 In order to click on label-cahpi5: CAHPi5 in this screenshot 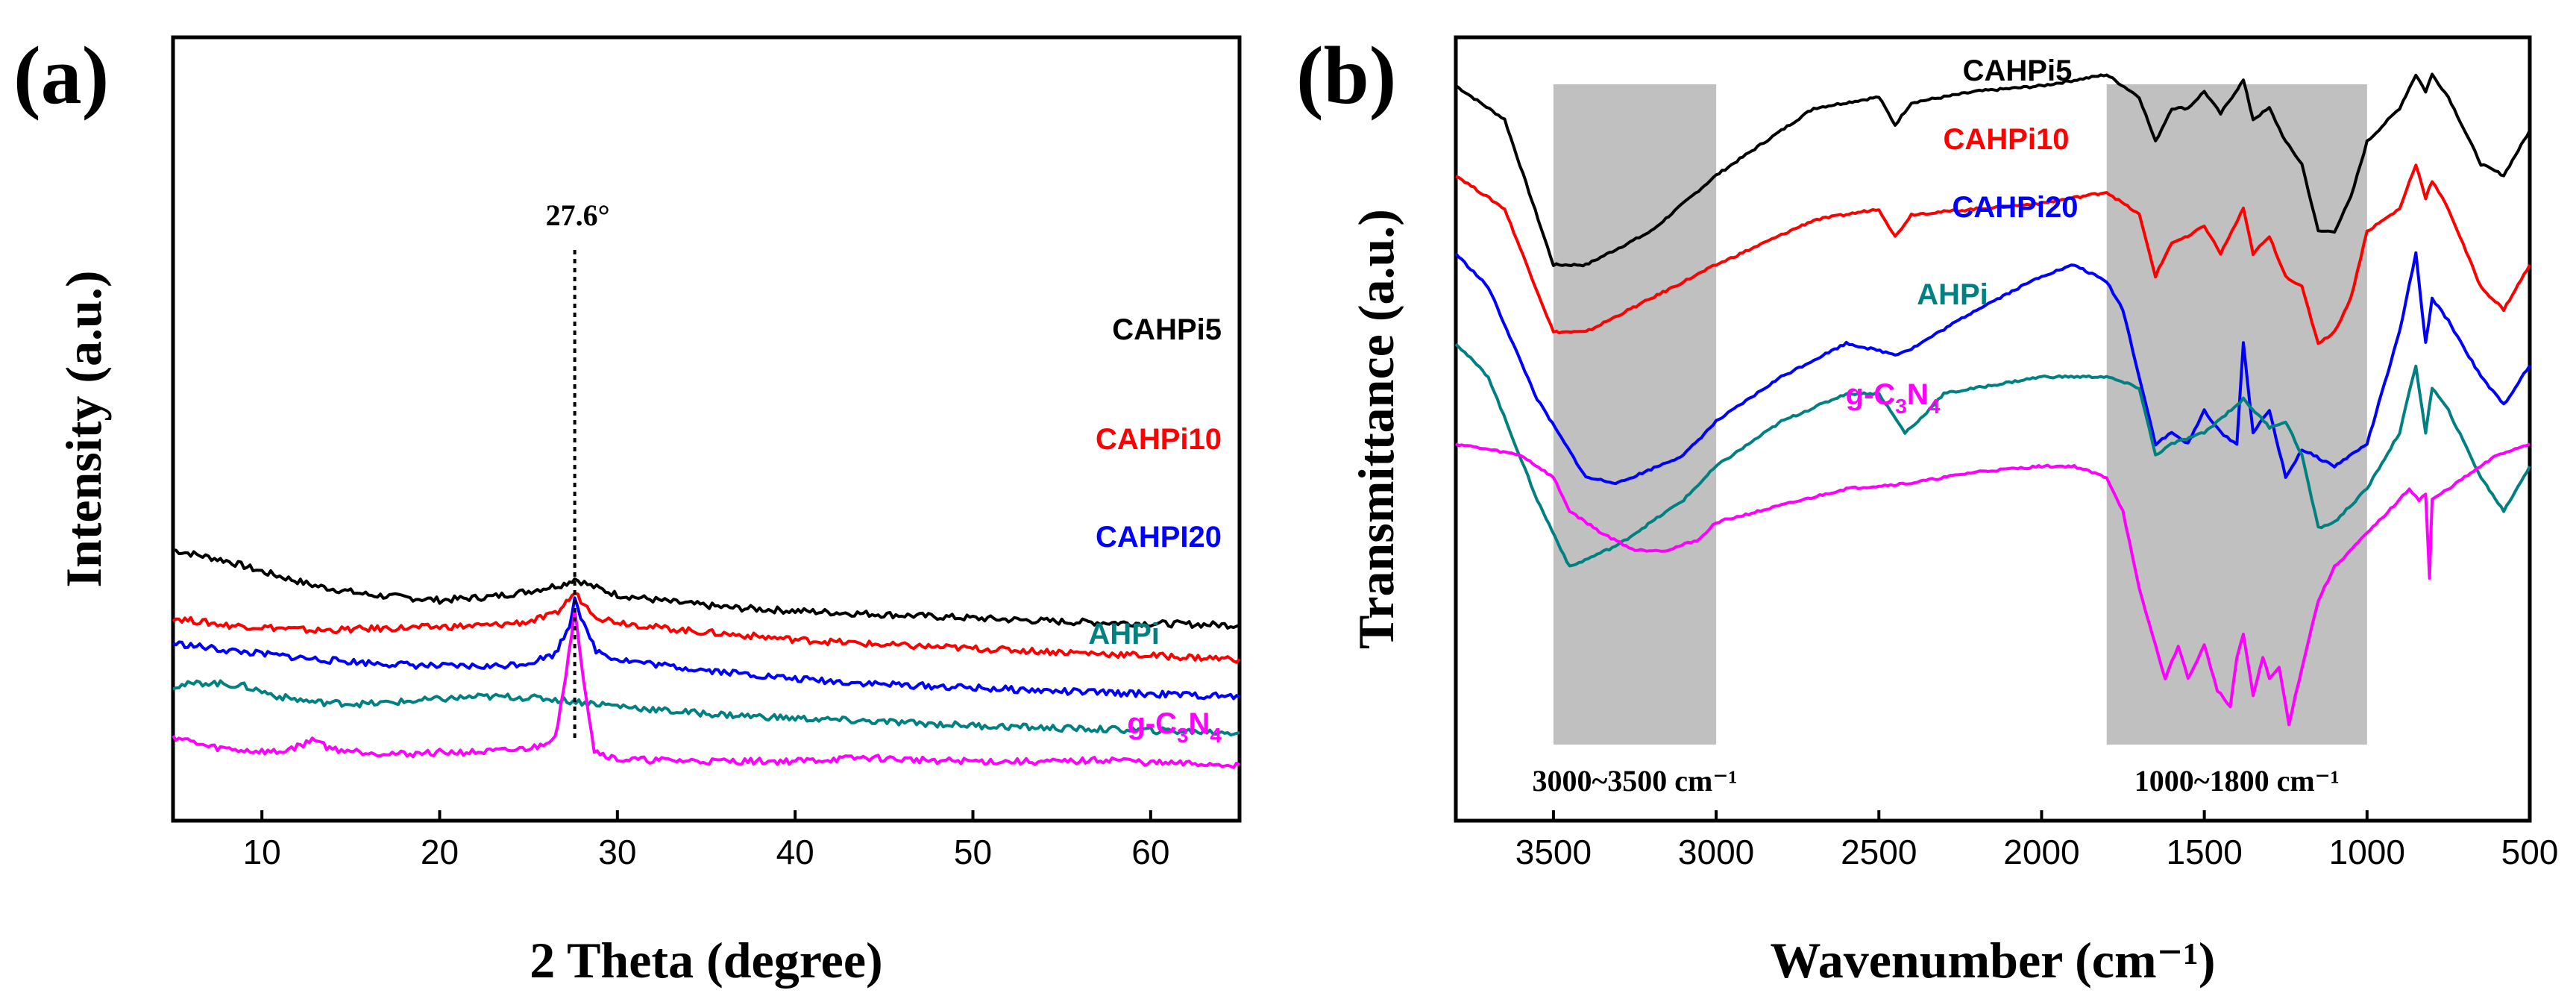, I will do `click(1167, 329)`.